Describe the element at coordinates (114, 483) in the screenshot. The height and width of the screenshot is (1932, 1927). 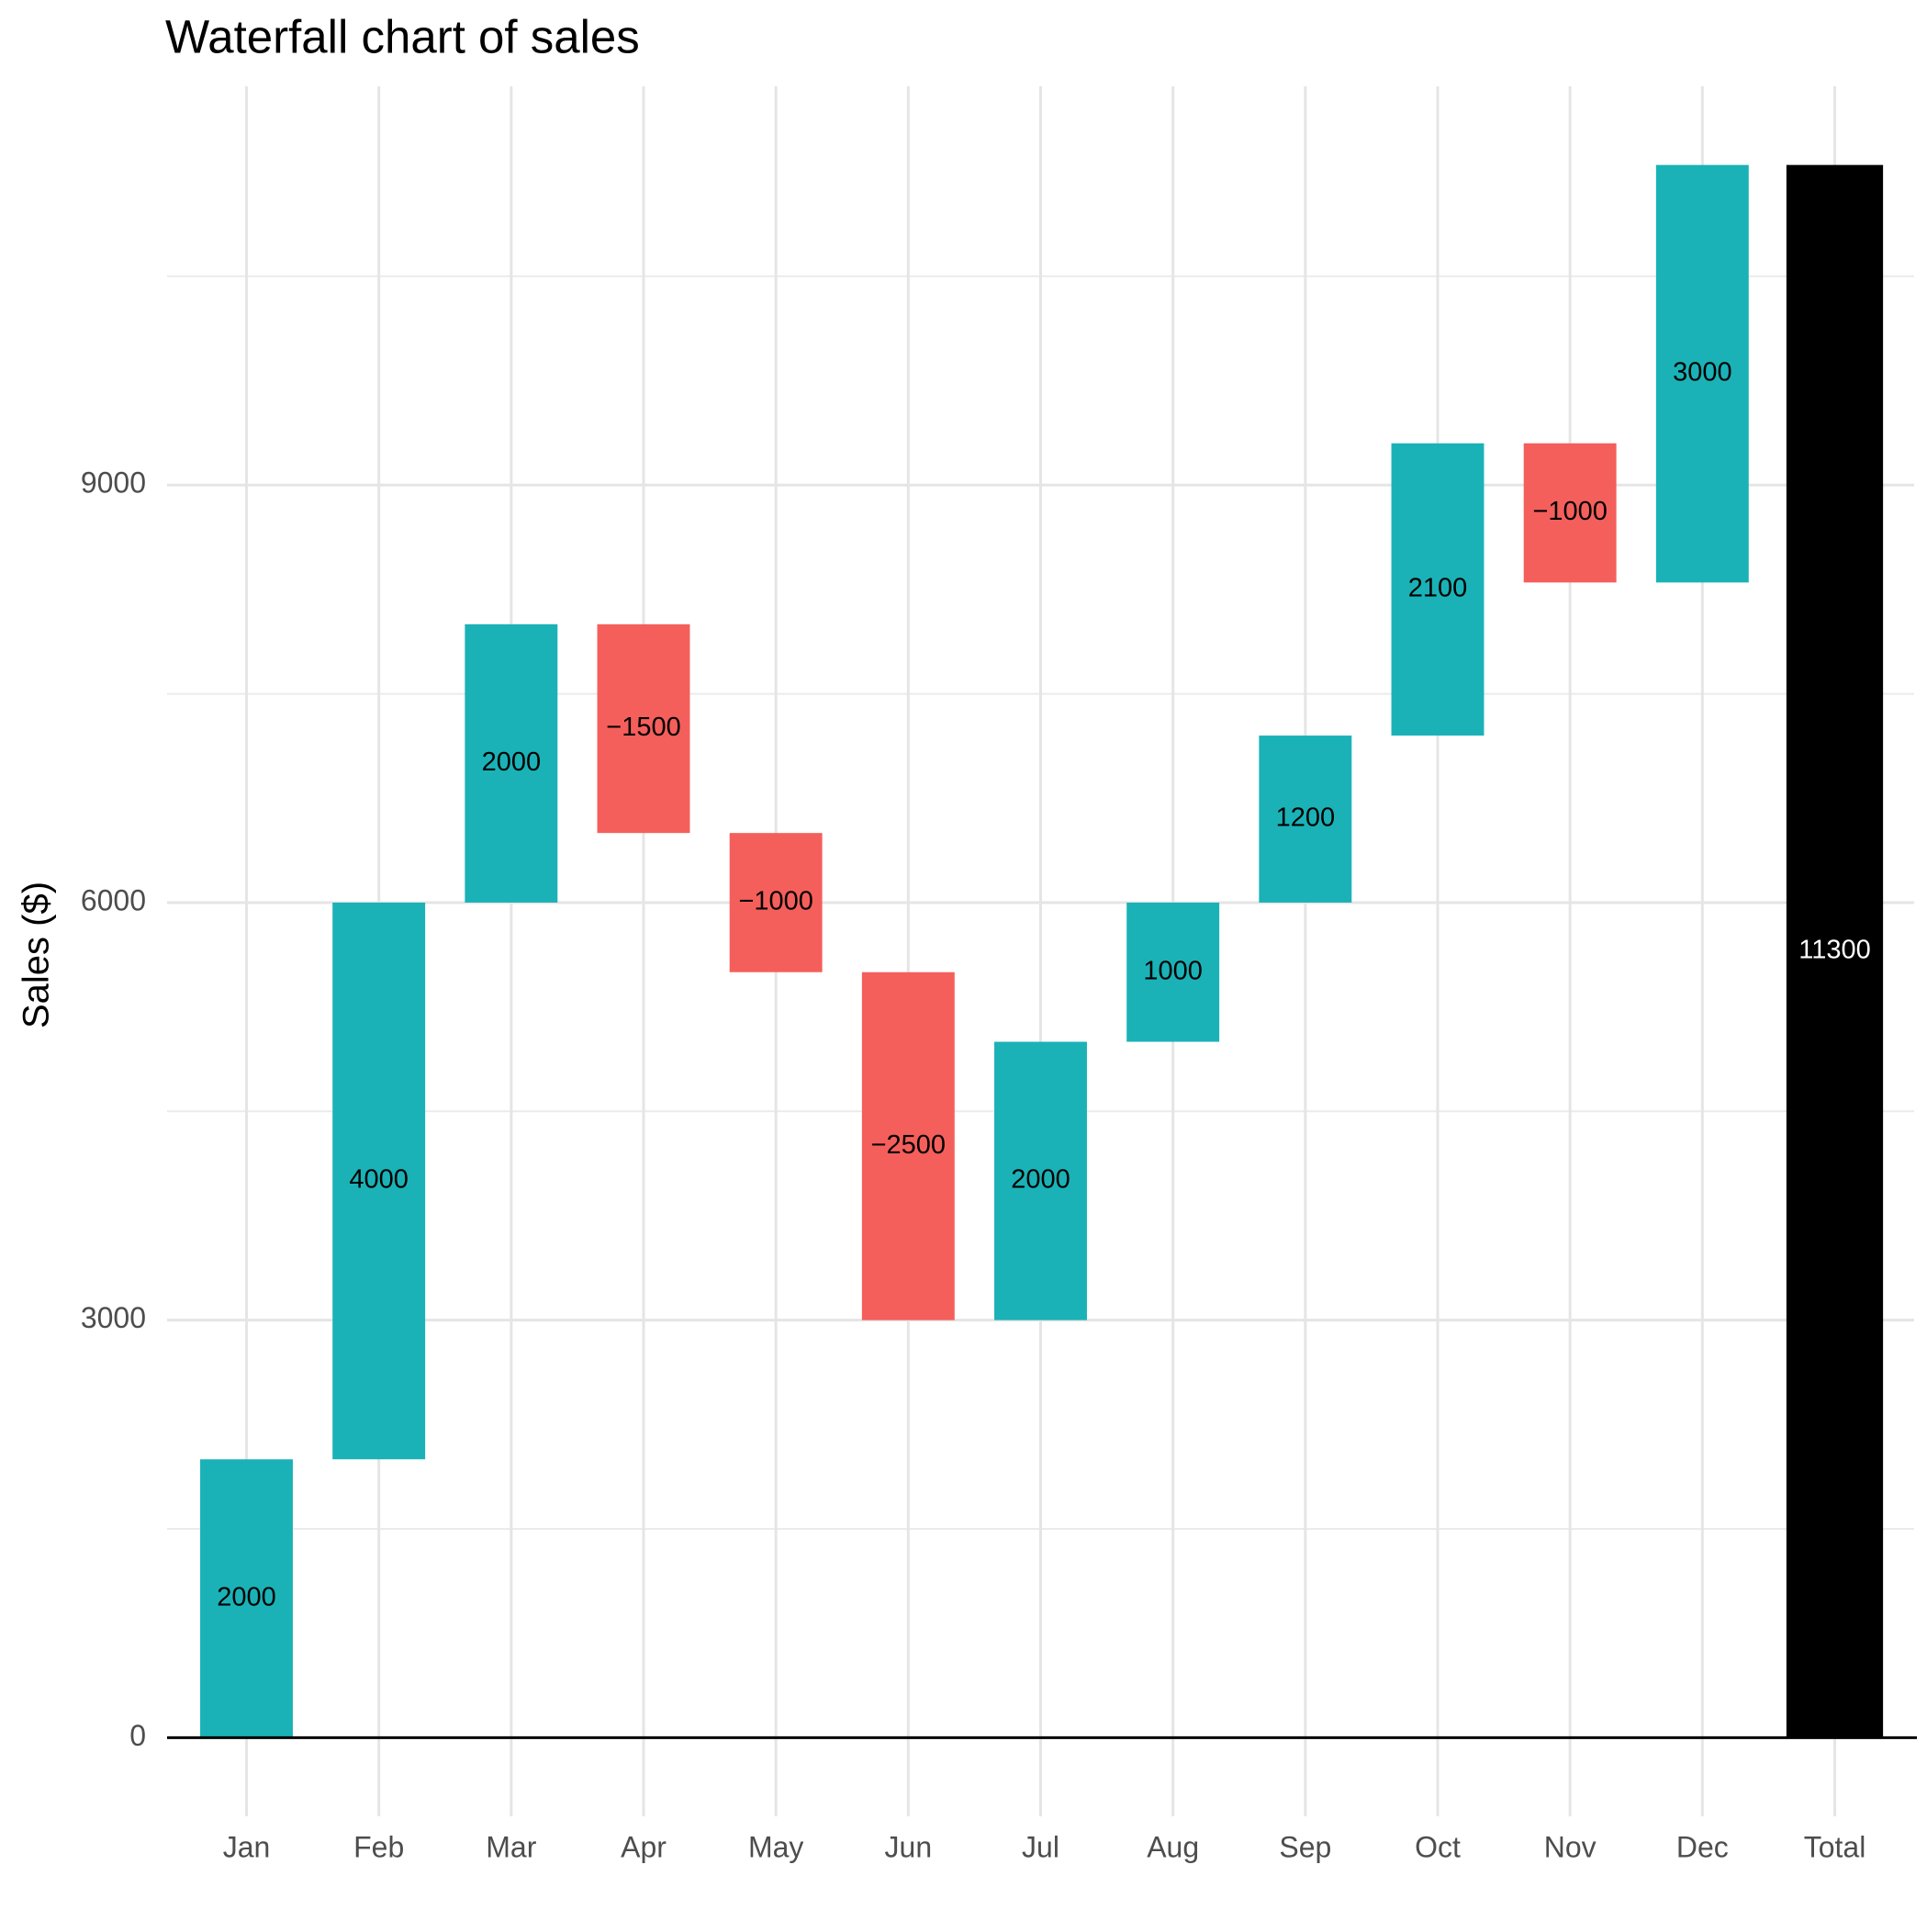
I see `y-tick-label: 9000` at that location.